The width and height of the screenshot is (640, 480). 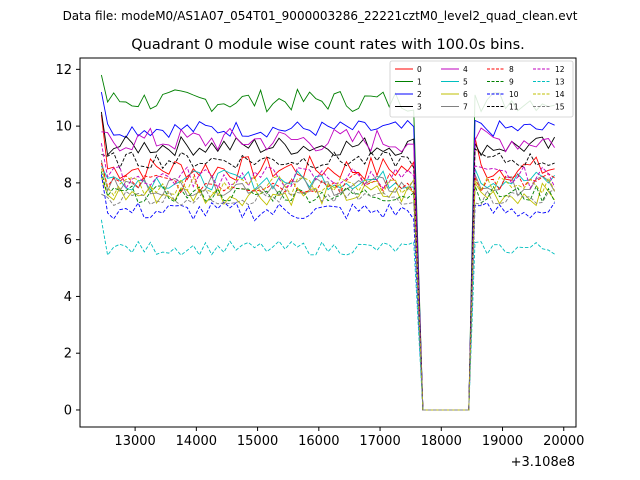 I want to click on x-tick-label: 20000, so click(x=563, y=441).